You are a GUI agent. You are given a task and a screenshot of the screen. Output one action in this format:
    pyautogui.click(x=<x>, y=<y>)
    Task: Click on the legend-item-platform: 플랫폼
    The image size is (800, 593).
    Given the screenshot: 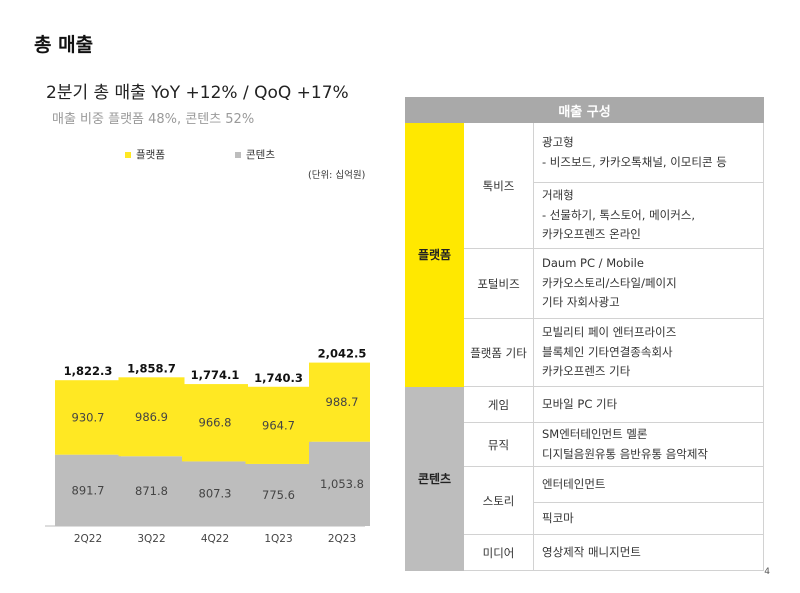 What is the action you would take?
    pyautogui.click(x=145, y=154)
    